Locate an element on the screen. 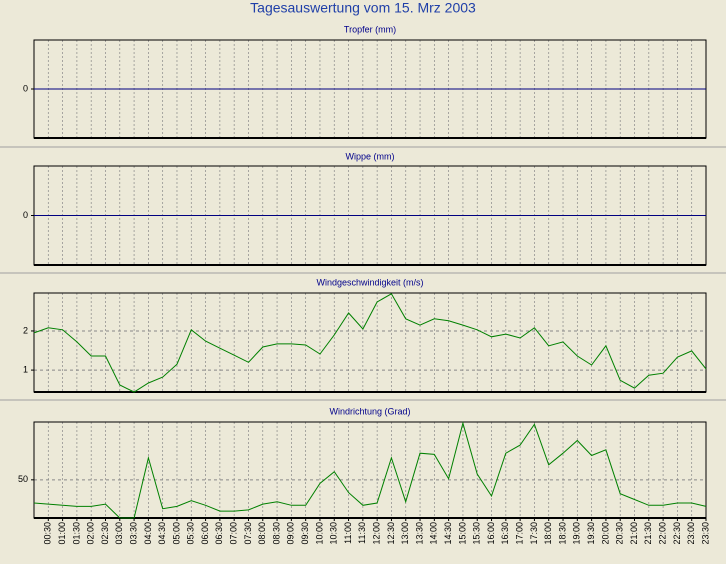 Image resolution: width=726 pixels, height=564 pixels. x-tick-label: 15:00 is located at coordinates (462, 533).